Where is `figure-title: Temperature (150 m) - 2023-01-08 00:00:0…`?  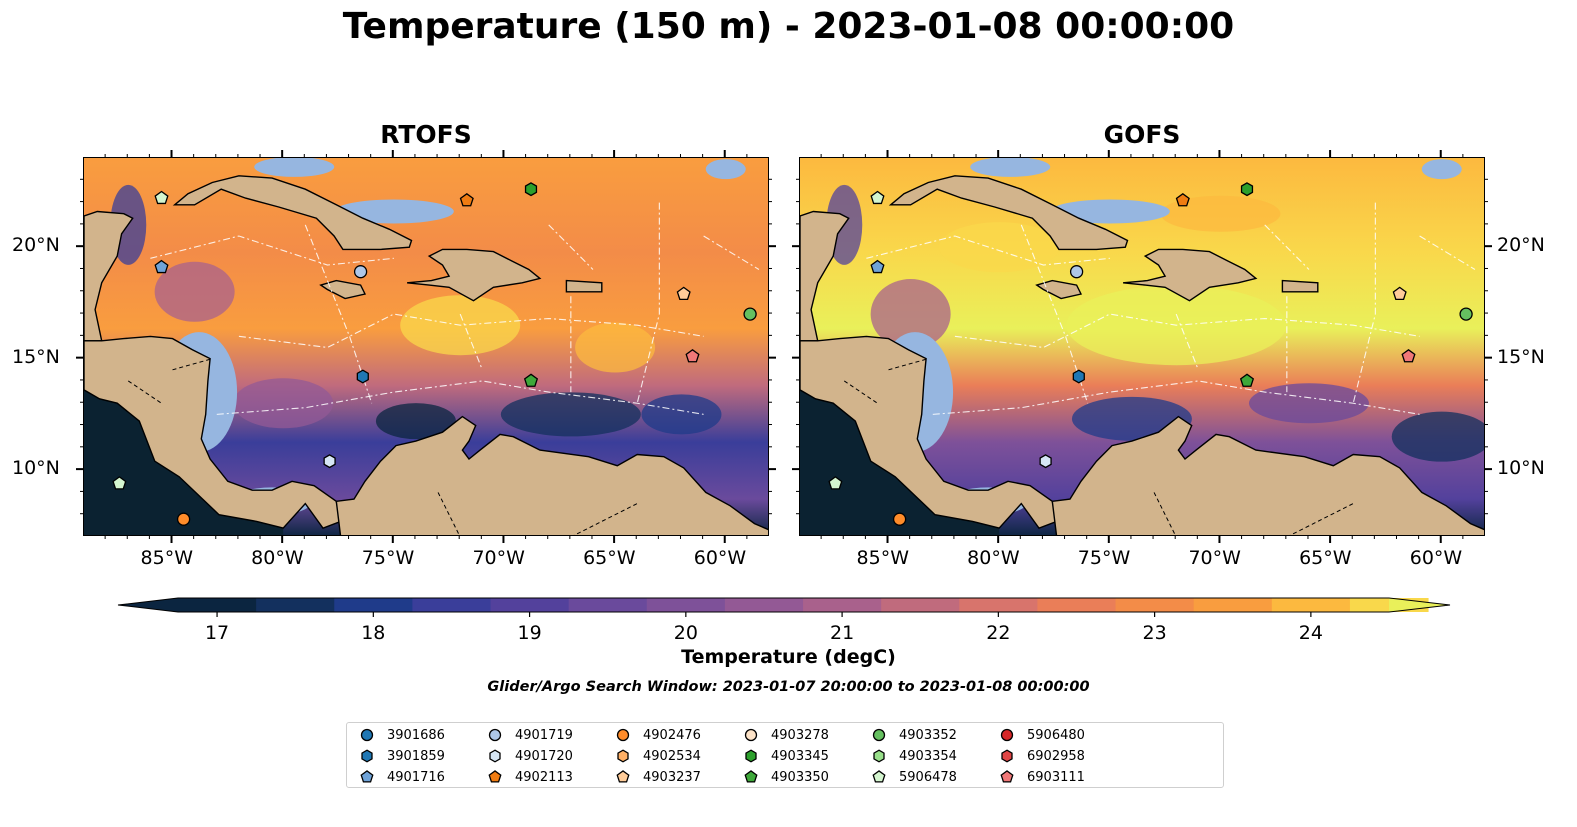
figure-title: Temperature (150 m) - 2023-01-08 00:00:0… is located at coordinates (788, 26).